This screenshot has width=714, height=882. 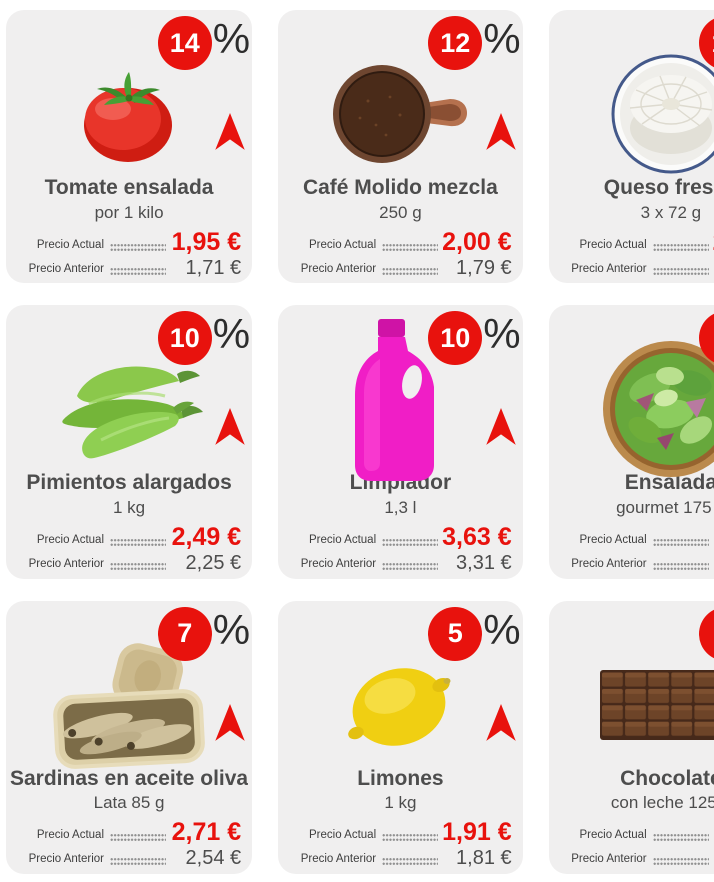 I want to click on previous-price-row: Precio Anterior 1,71 €, so click(x=129, y=268).